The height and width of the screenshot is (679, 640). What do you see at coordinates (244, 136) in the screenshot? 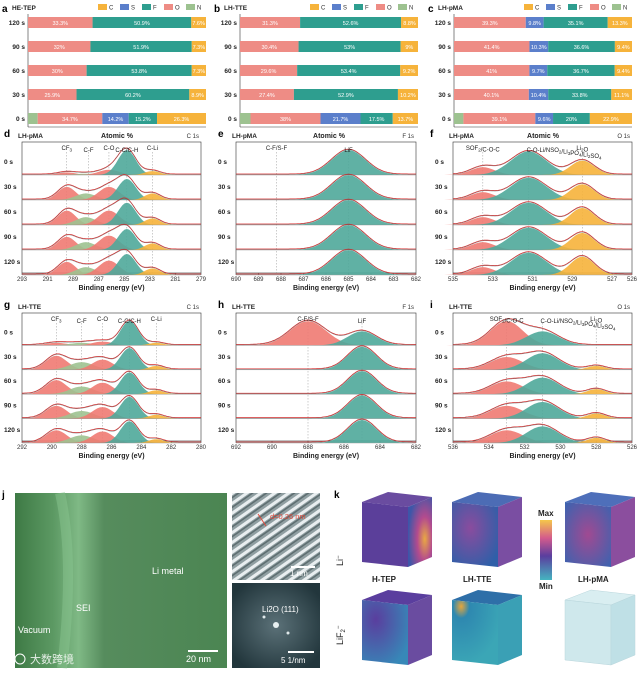
I see `xps-sample-label: LH-pMA` at bounding box center [244, 136].